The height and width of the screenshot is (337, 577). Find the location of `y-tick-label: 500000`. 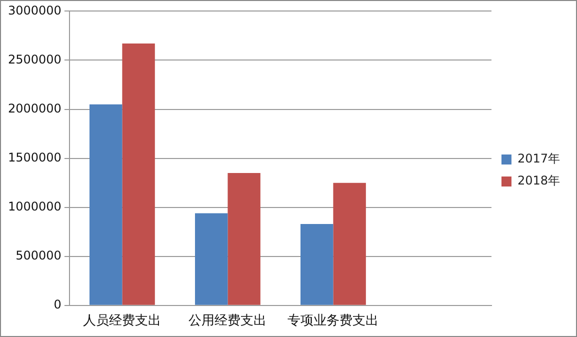

y-tick-label: 500000 is located at coordinates (39, 255).